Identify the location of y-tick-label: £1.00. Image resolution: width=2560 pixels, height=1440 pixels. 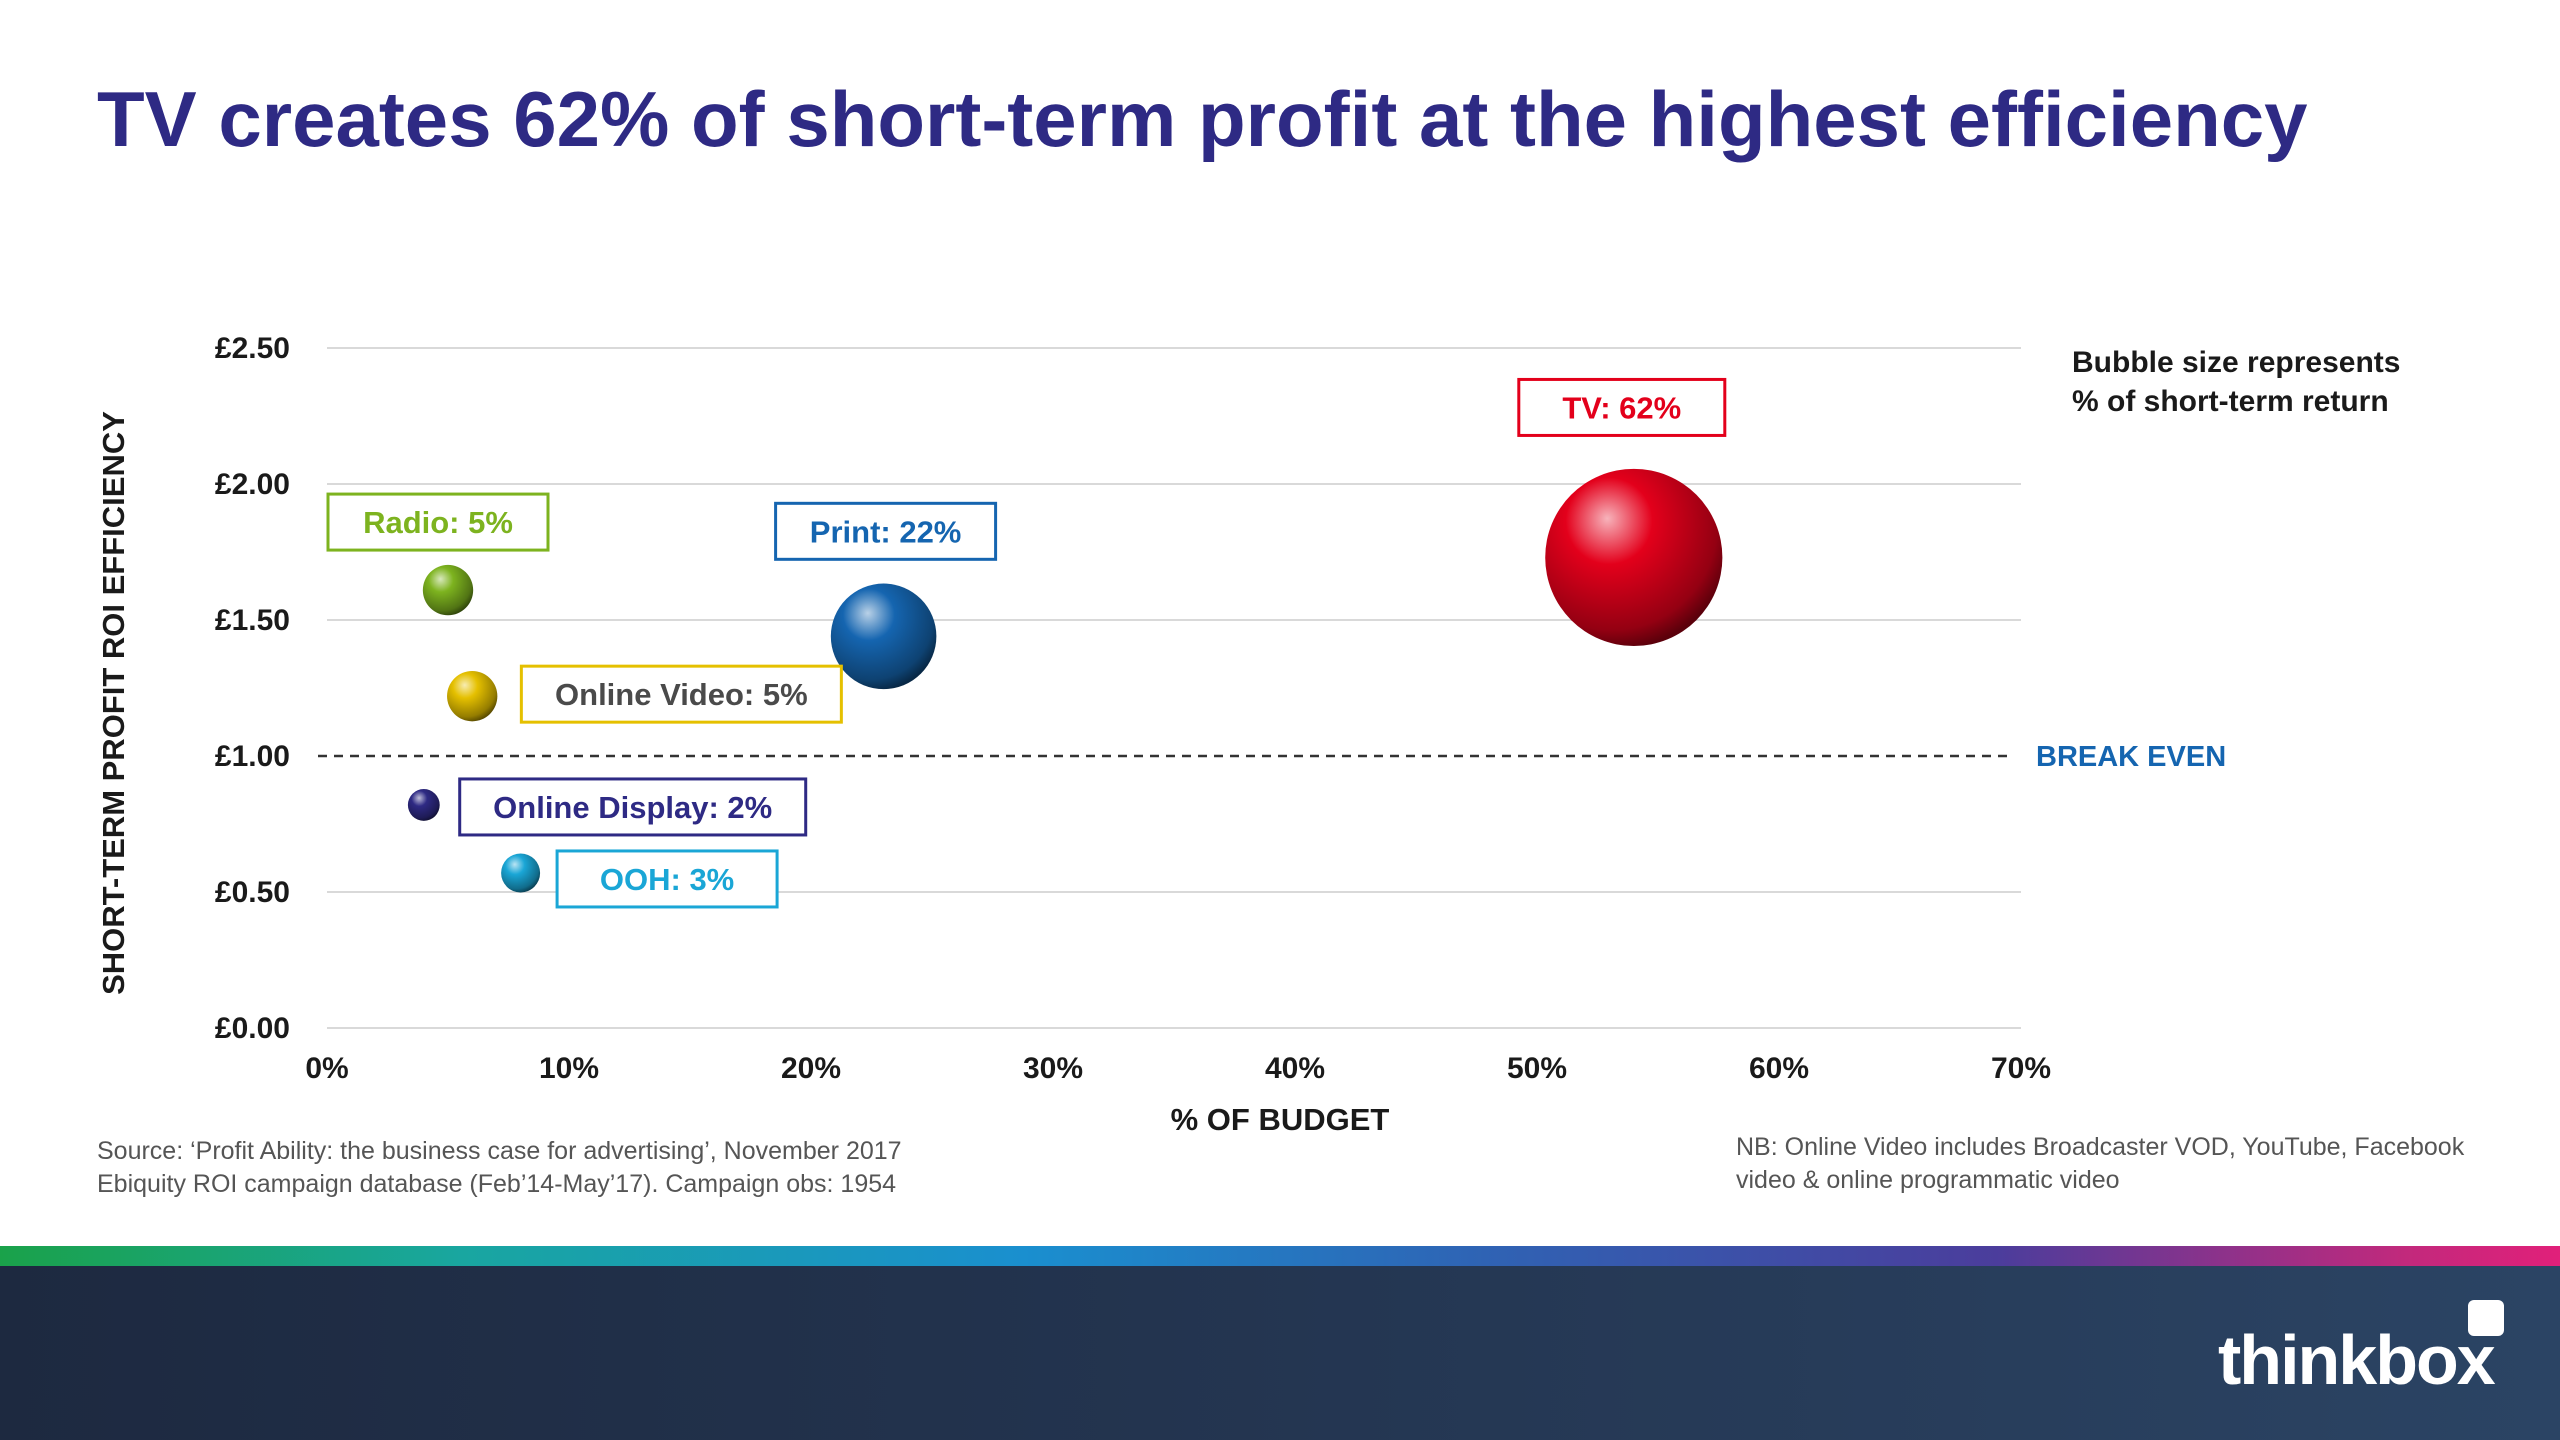
(252, 756).